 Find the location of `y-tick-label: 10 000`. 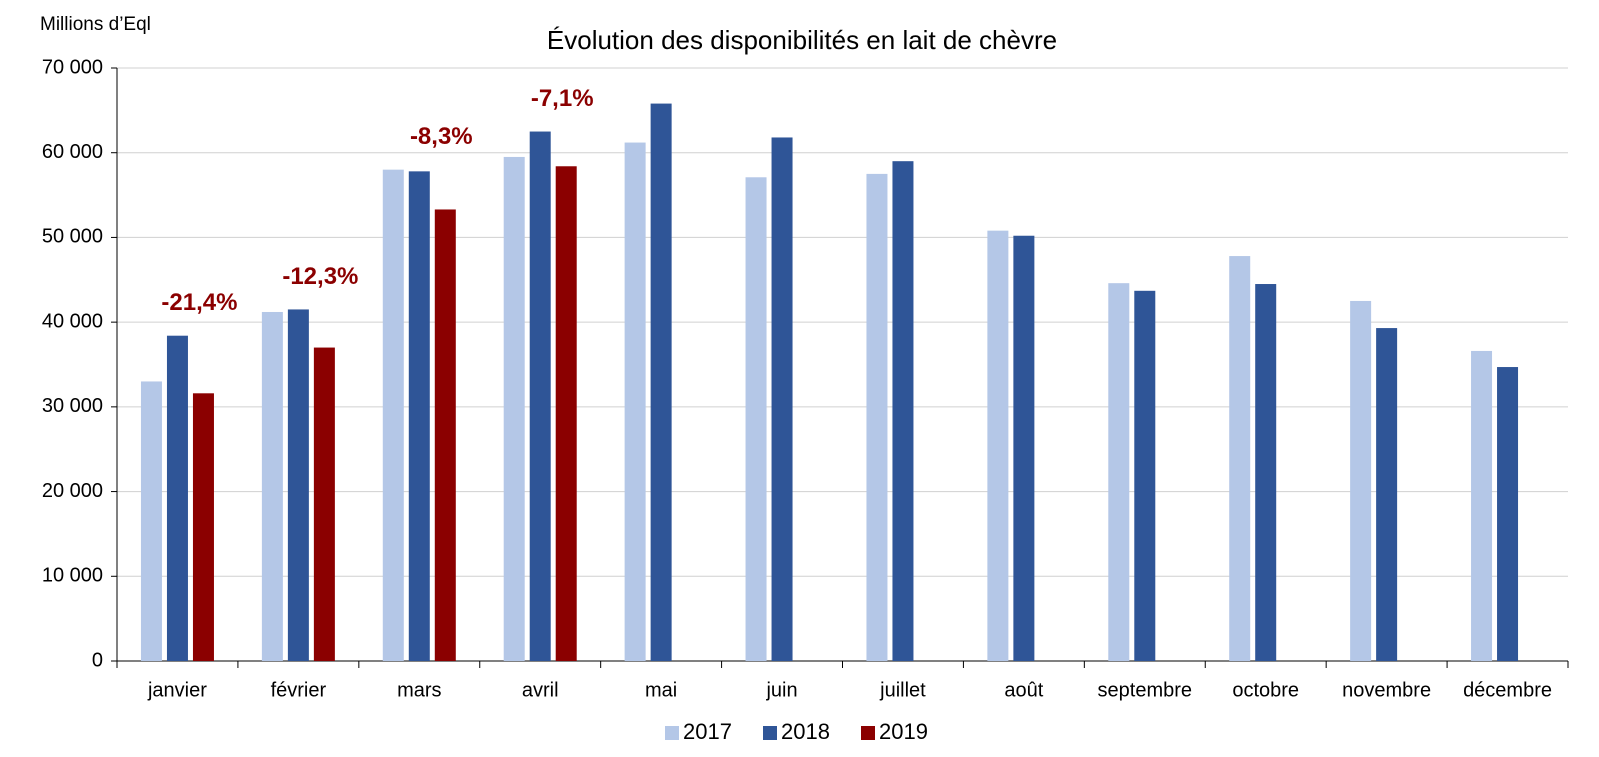

y-tick-label: 10 000 is located at coordinates (72, 576).